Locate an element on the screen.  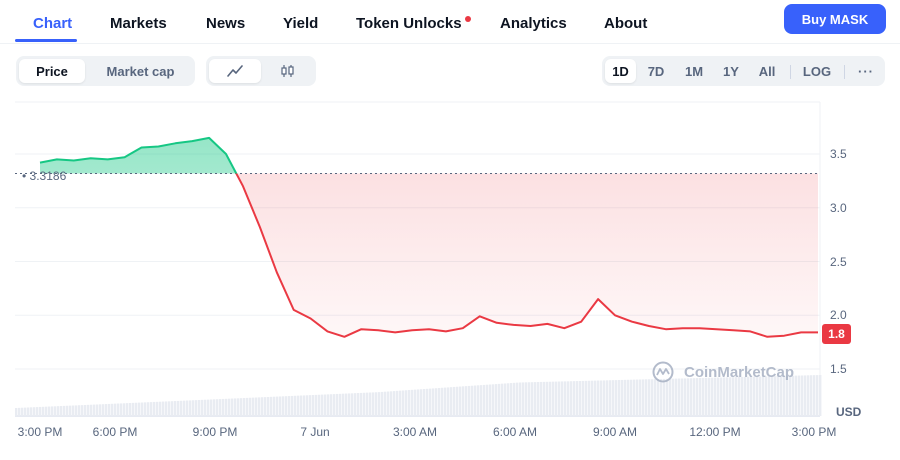
notification-dot is located at coordinates (468, 19).